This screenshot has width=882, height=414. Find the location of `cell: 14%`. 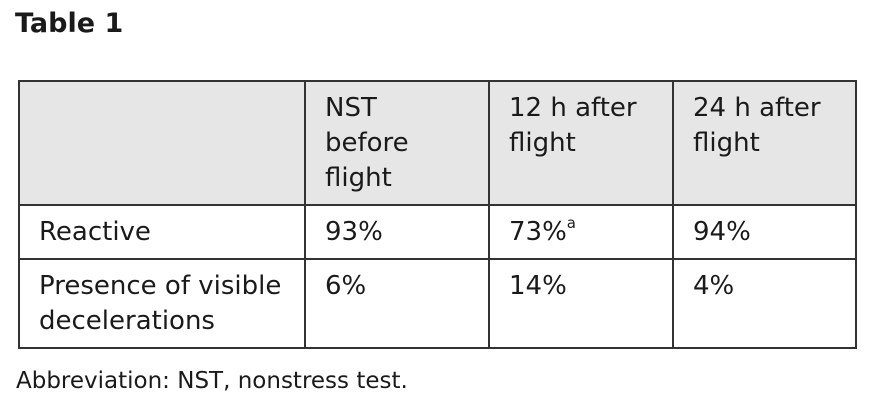

cell: 14% is located at coordinates (581, 303).